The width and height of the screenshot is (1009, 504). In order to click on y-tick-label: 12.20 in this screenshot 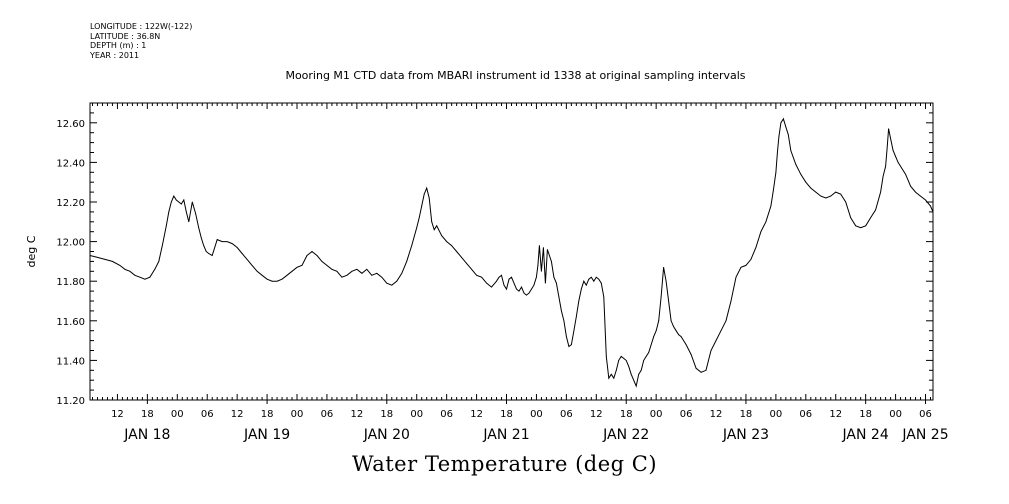, I will do `click(70, 203)`.